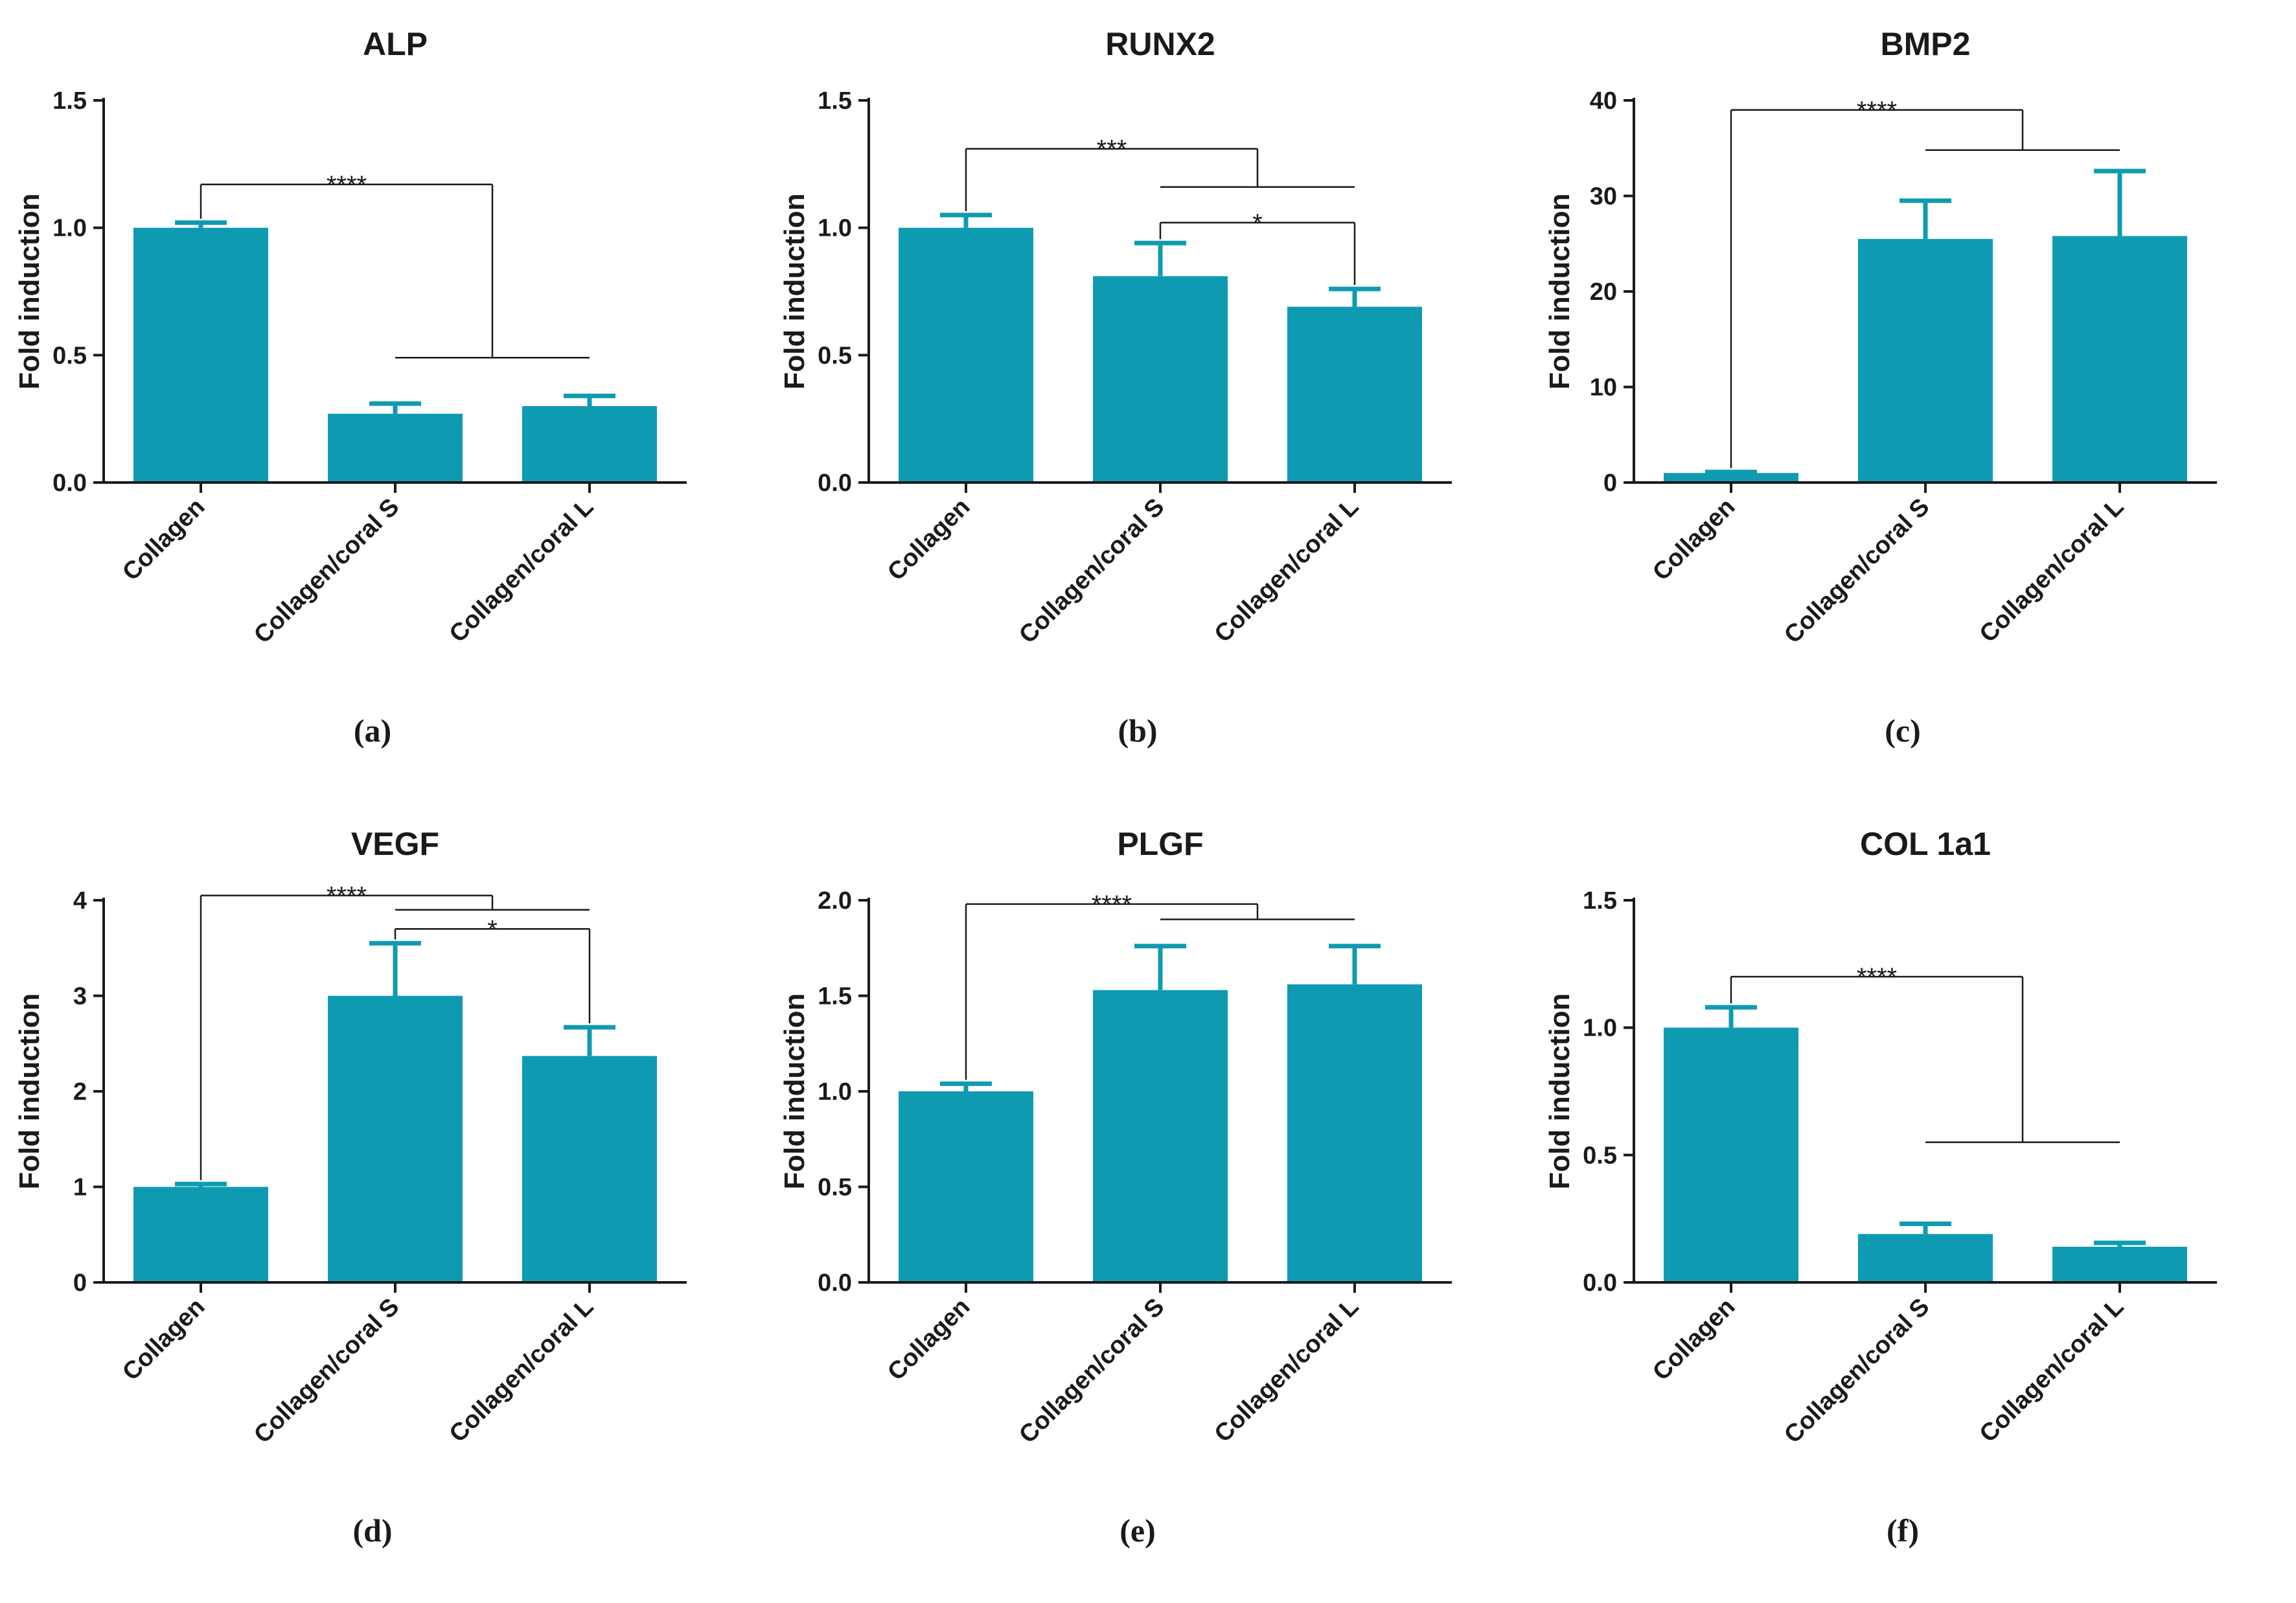 This screenshot has height=1603, width=2296. Describe the element at coordinates (1137, 730) in the screenshot. I see `panel-label: (b)` at that location.